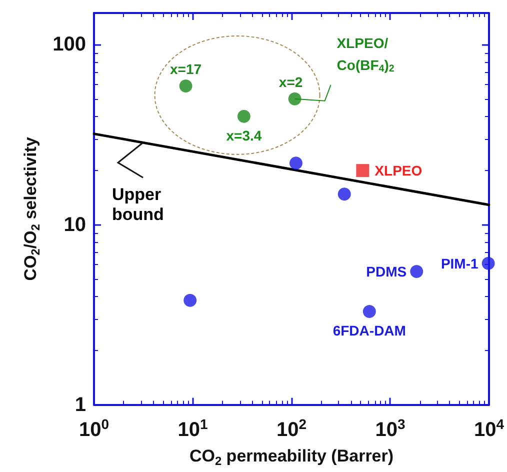 This screenshot has height=472, width=507. I want to click on y-tick-label: 10, so click(75, 225).